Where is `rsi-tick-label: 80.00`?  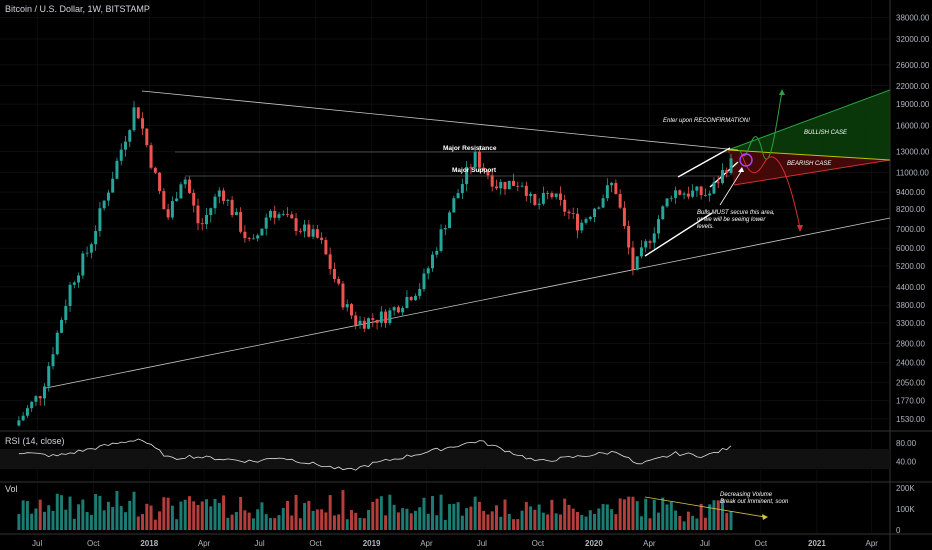 rsi-tick-label: 80.00 is located at coordinates (906, 443).